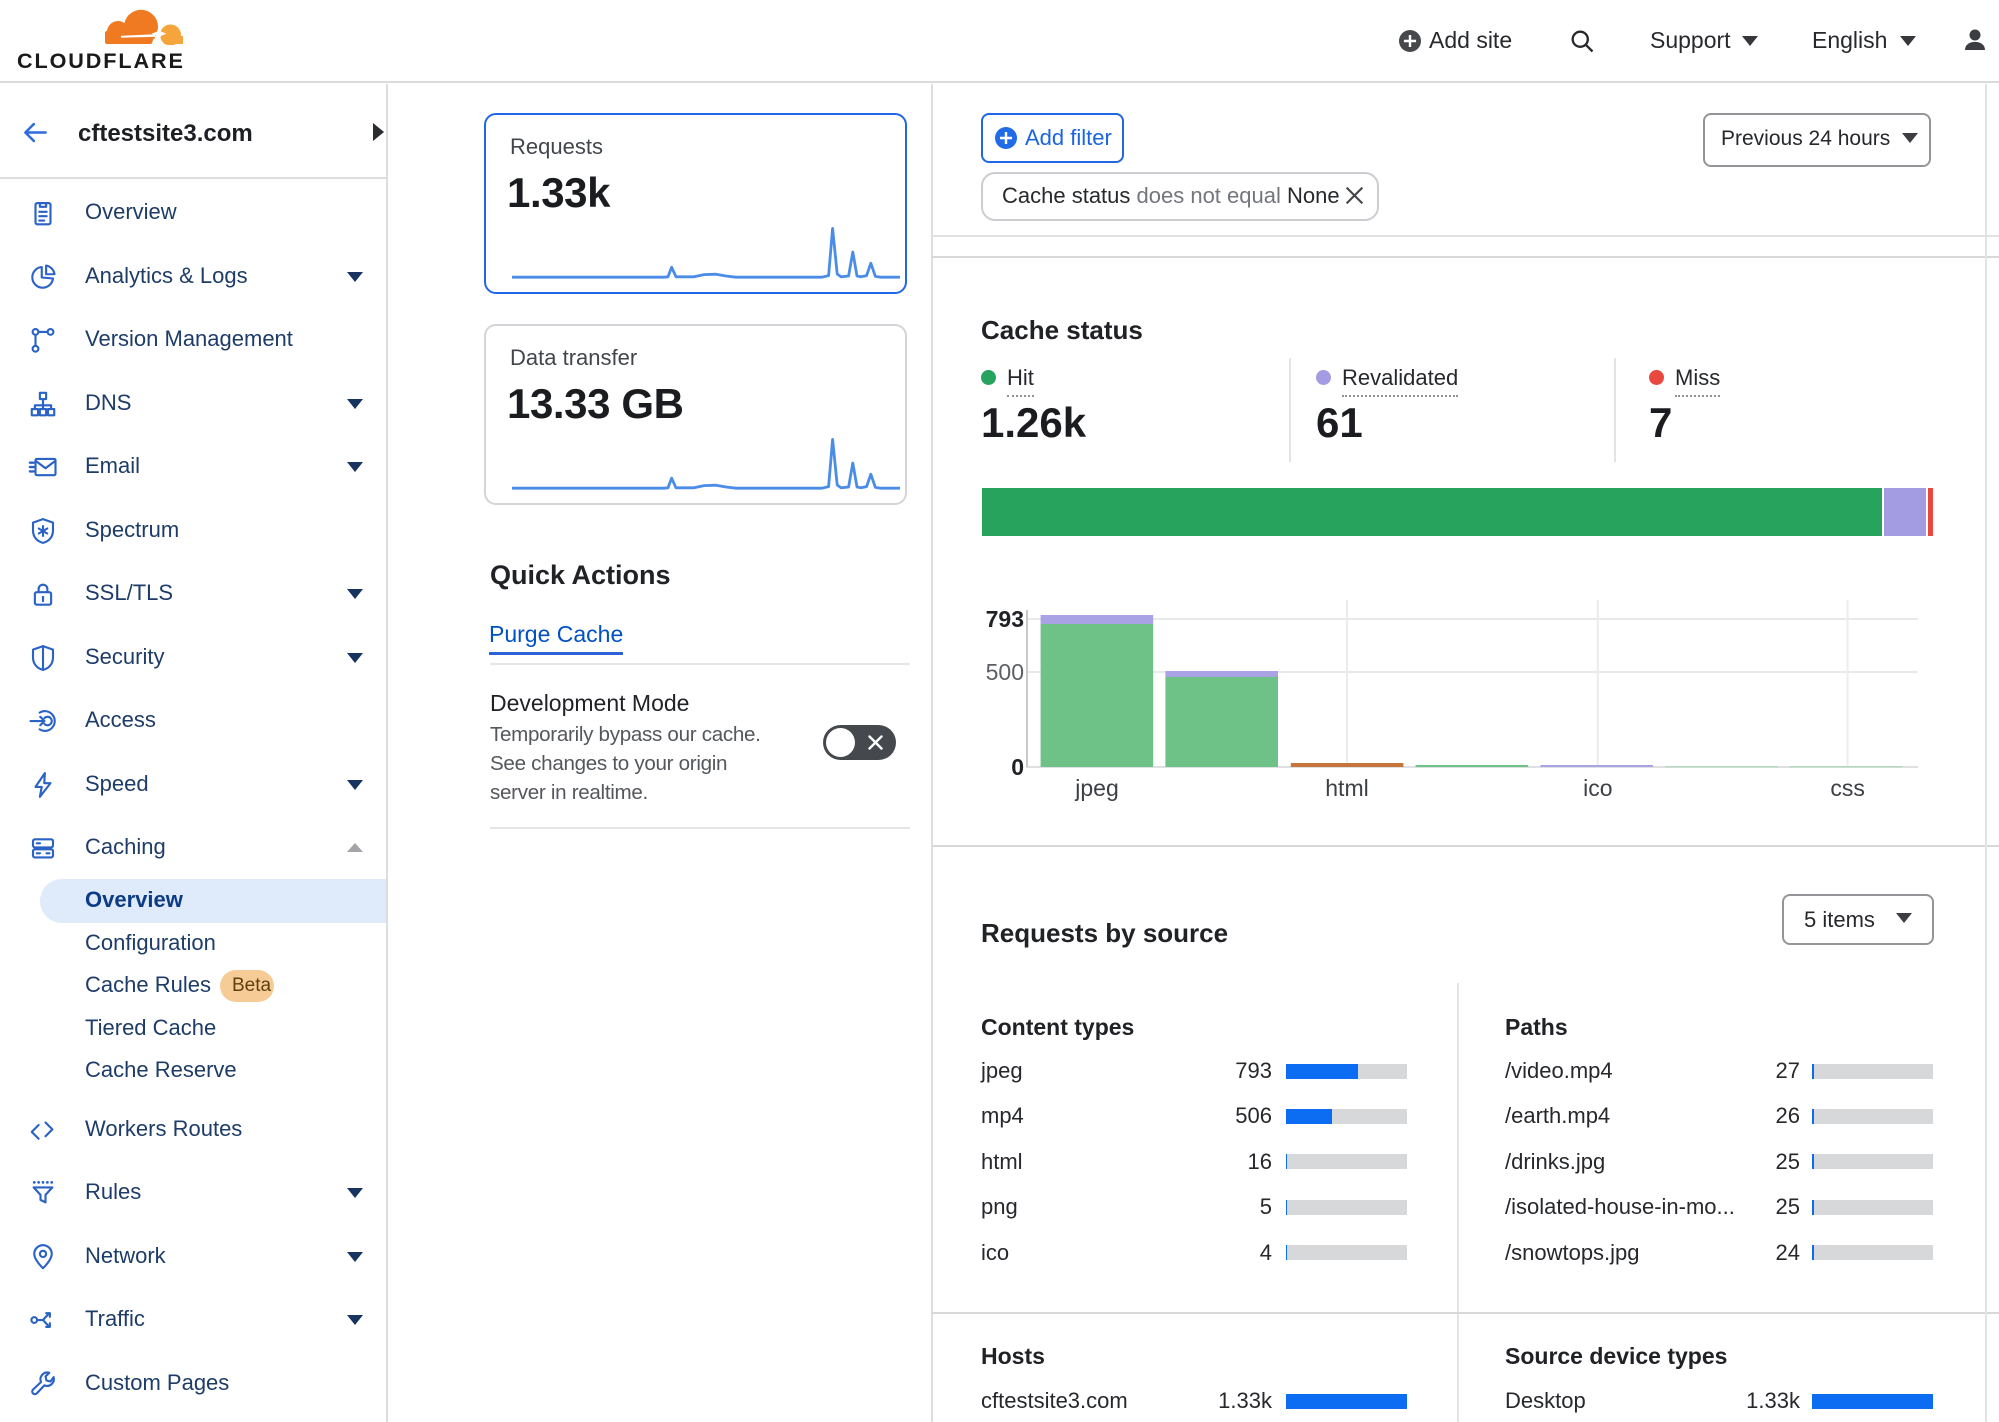  Describe the element at coordinates (1005, 672) in the screenshot. I see `svg-text: 500` at that location.